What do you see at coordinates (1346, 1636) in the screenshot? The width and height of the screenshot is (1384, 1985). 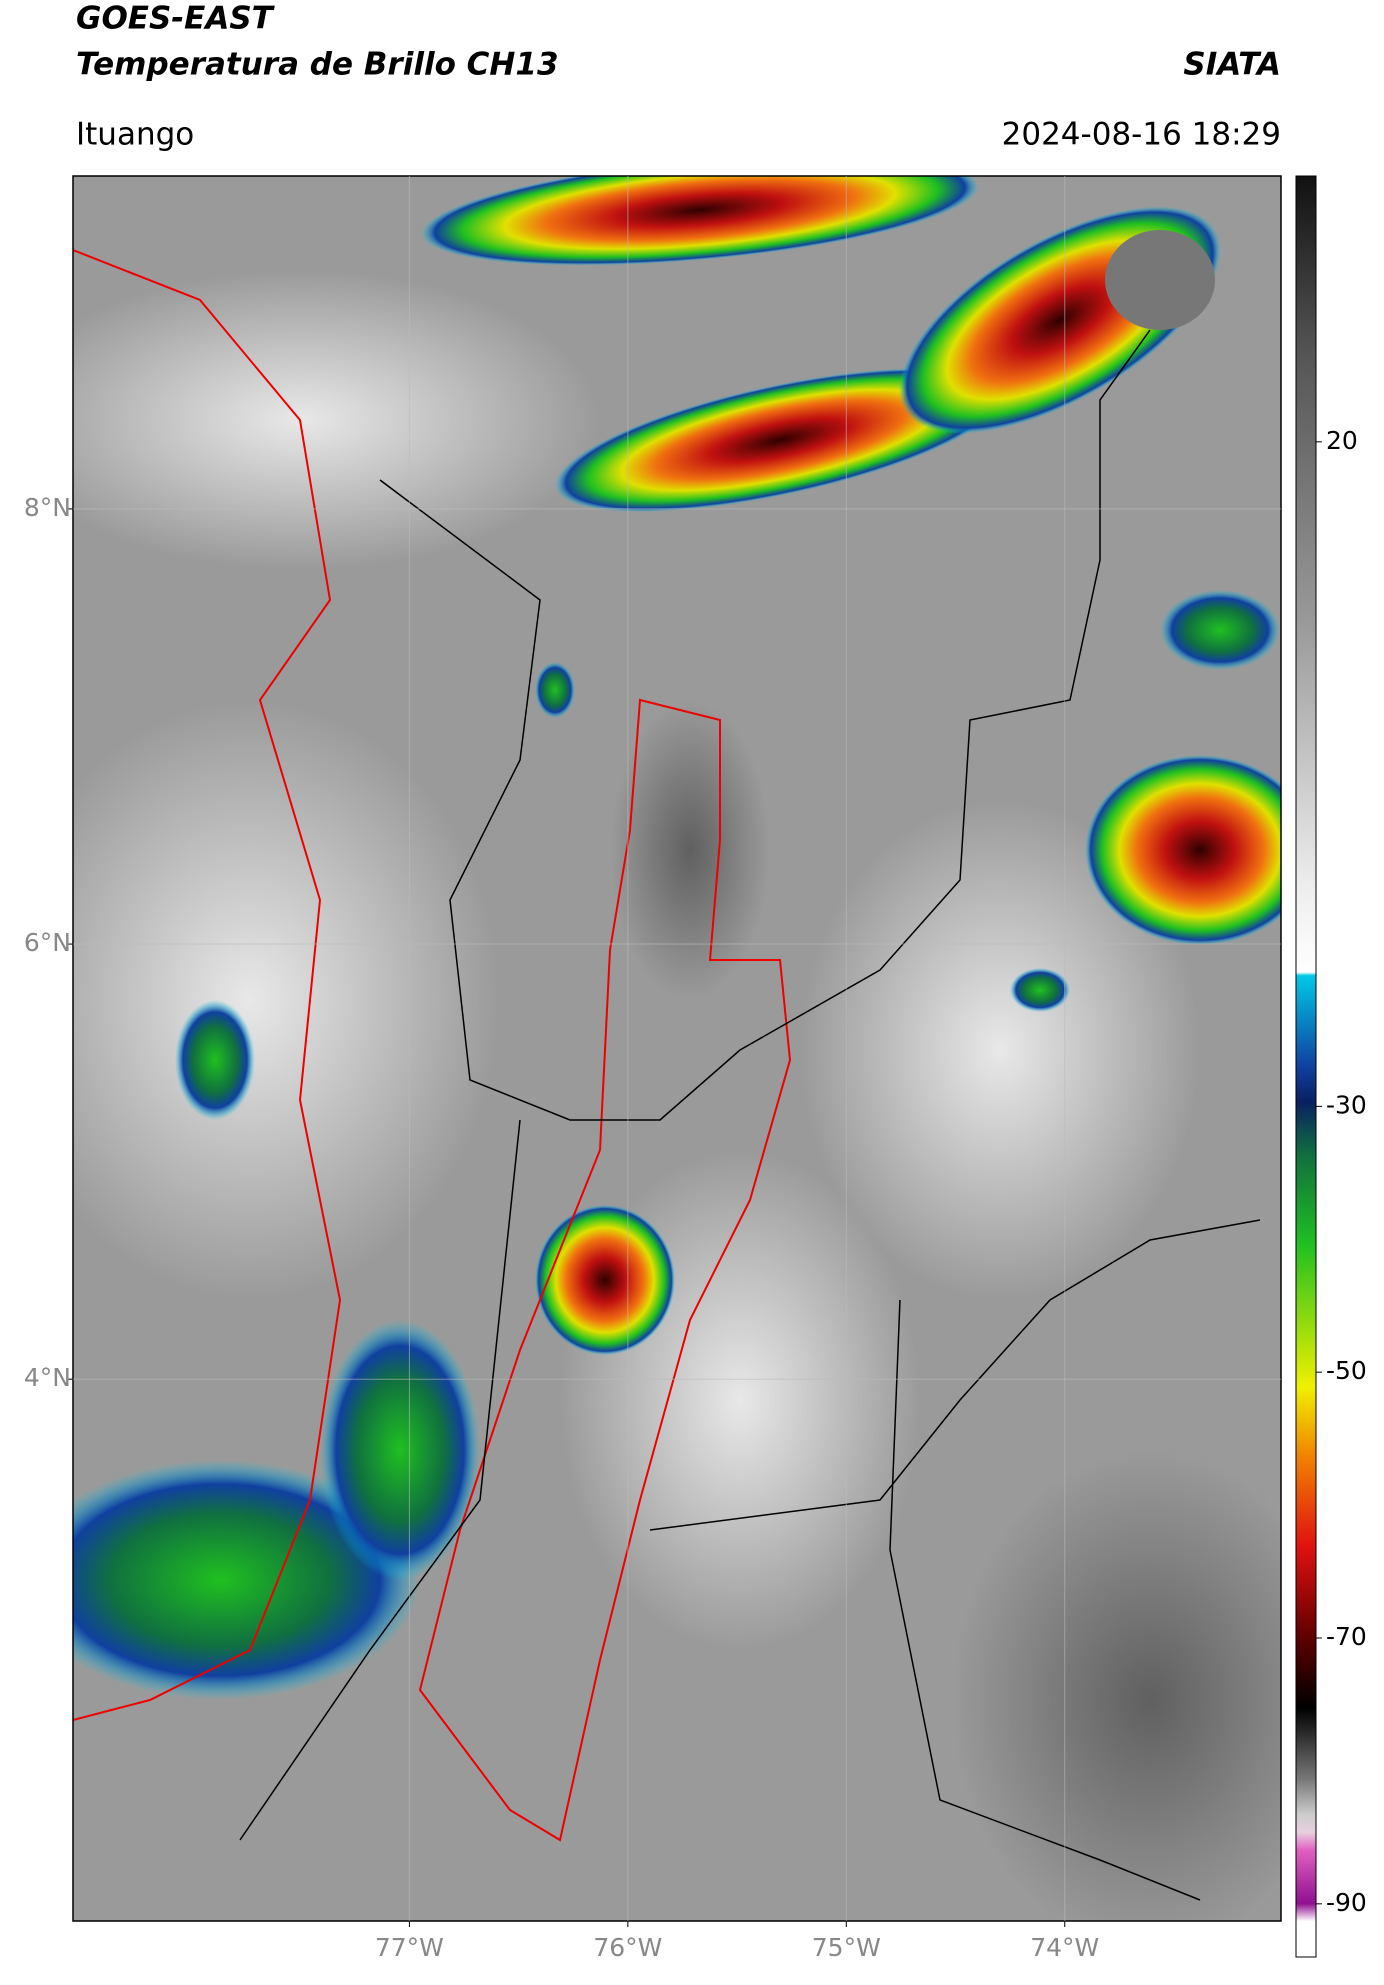 I see `colorbar-tick-label: -70` at bounding box center [1346, 1636].